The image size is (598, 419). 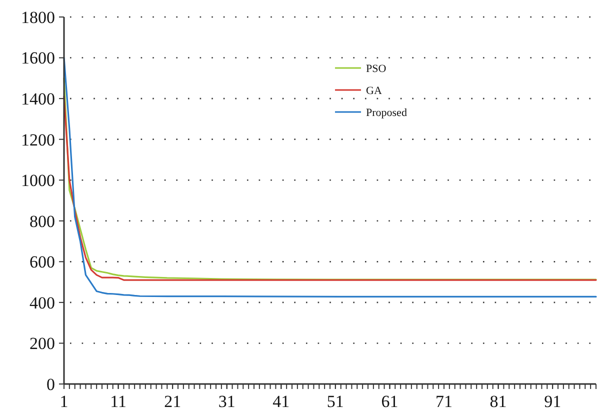 What do you see at coordinates (64, 401) in the screenshot?
I see `x-tick-label: 1` at bounding box center [64, 401].